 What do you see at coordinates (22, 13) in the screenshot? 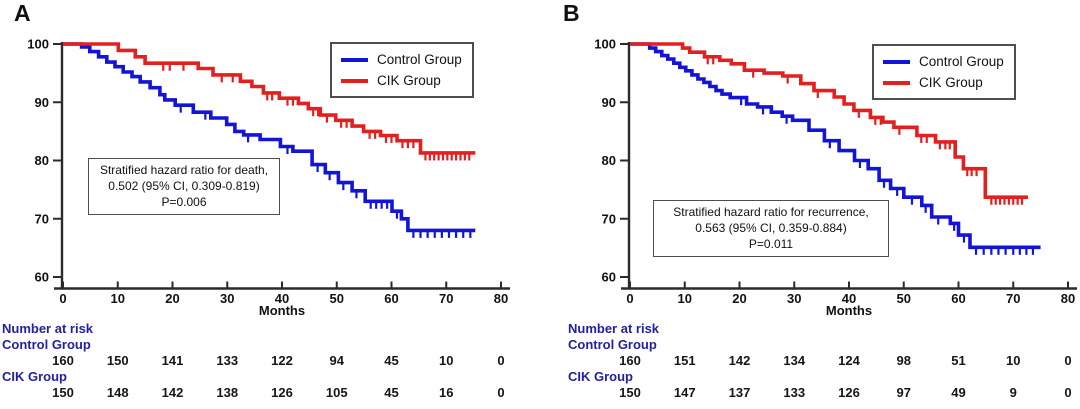
I see `panel-label: A` at bounding box center [22, 13].